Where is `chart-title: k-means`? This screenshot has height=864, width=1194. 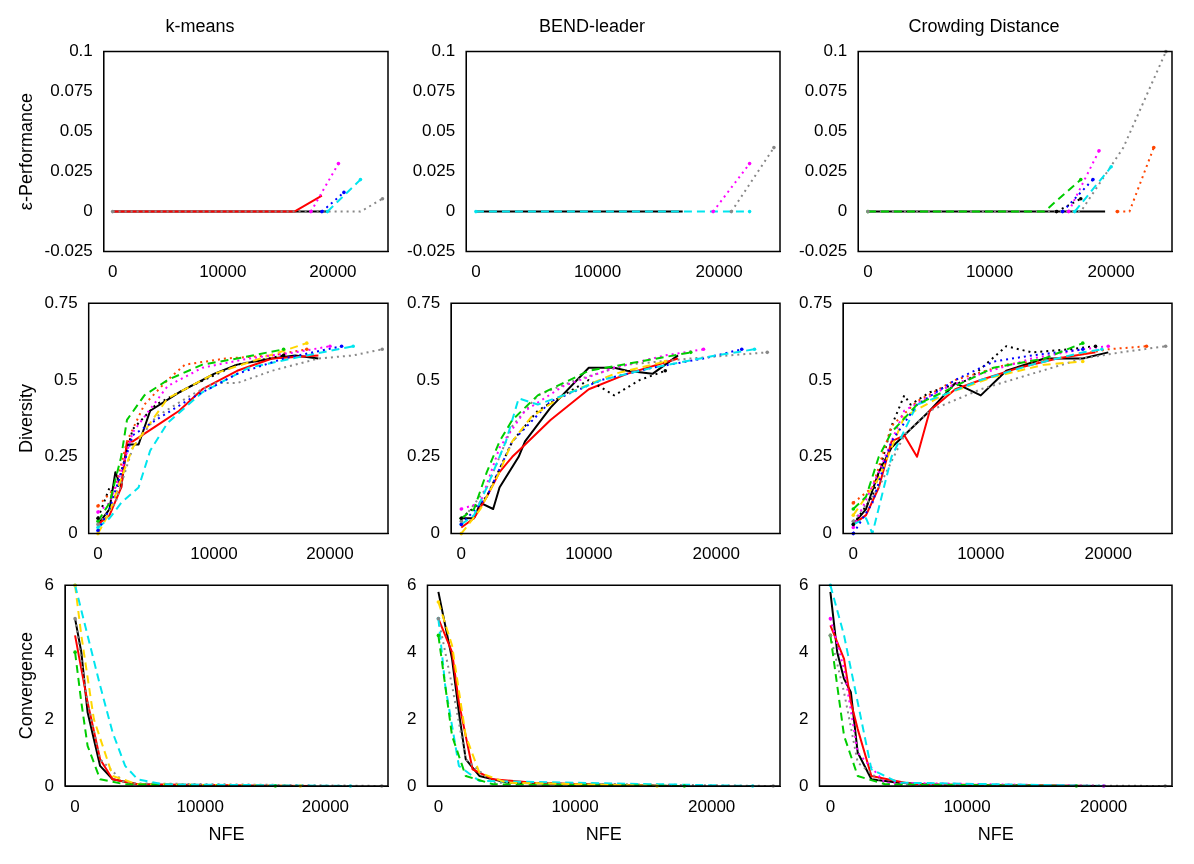
chart-title: k-means is located at coordinates (200, 25).